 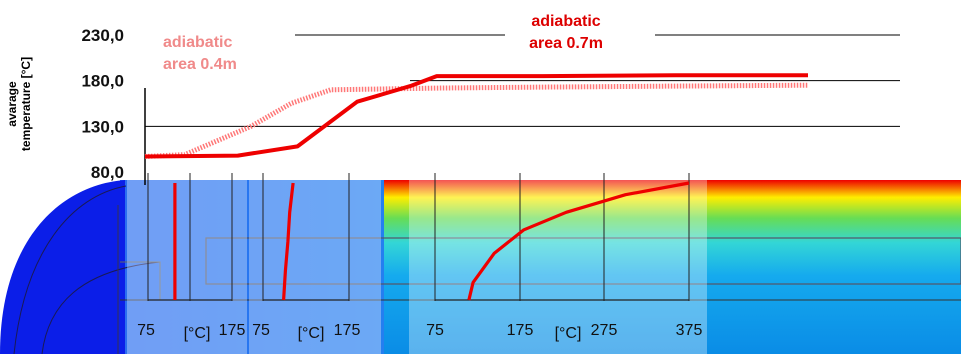 What do you see at coordinates (566, 43) in the screenshot?
I see `annotation-label: area 0.7m` at bounding box center [566, 43].